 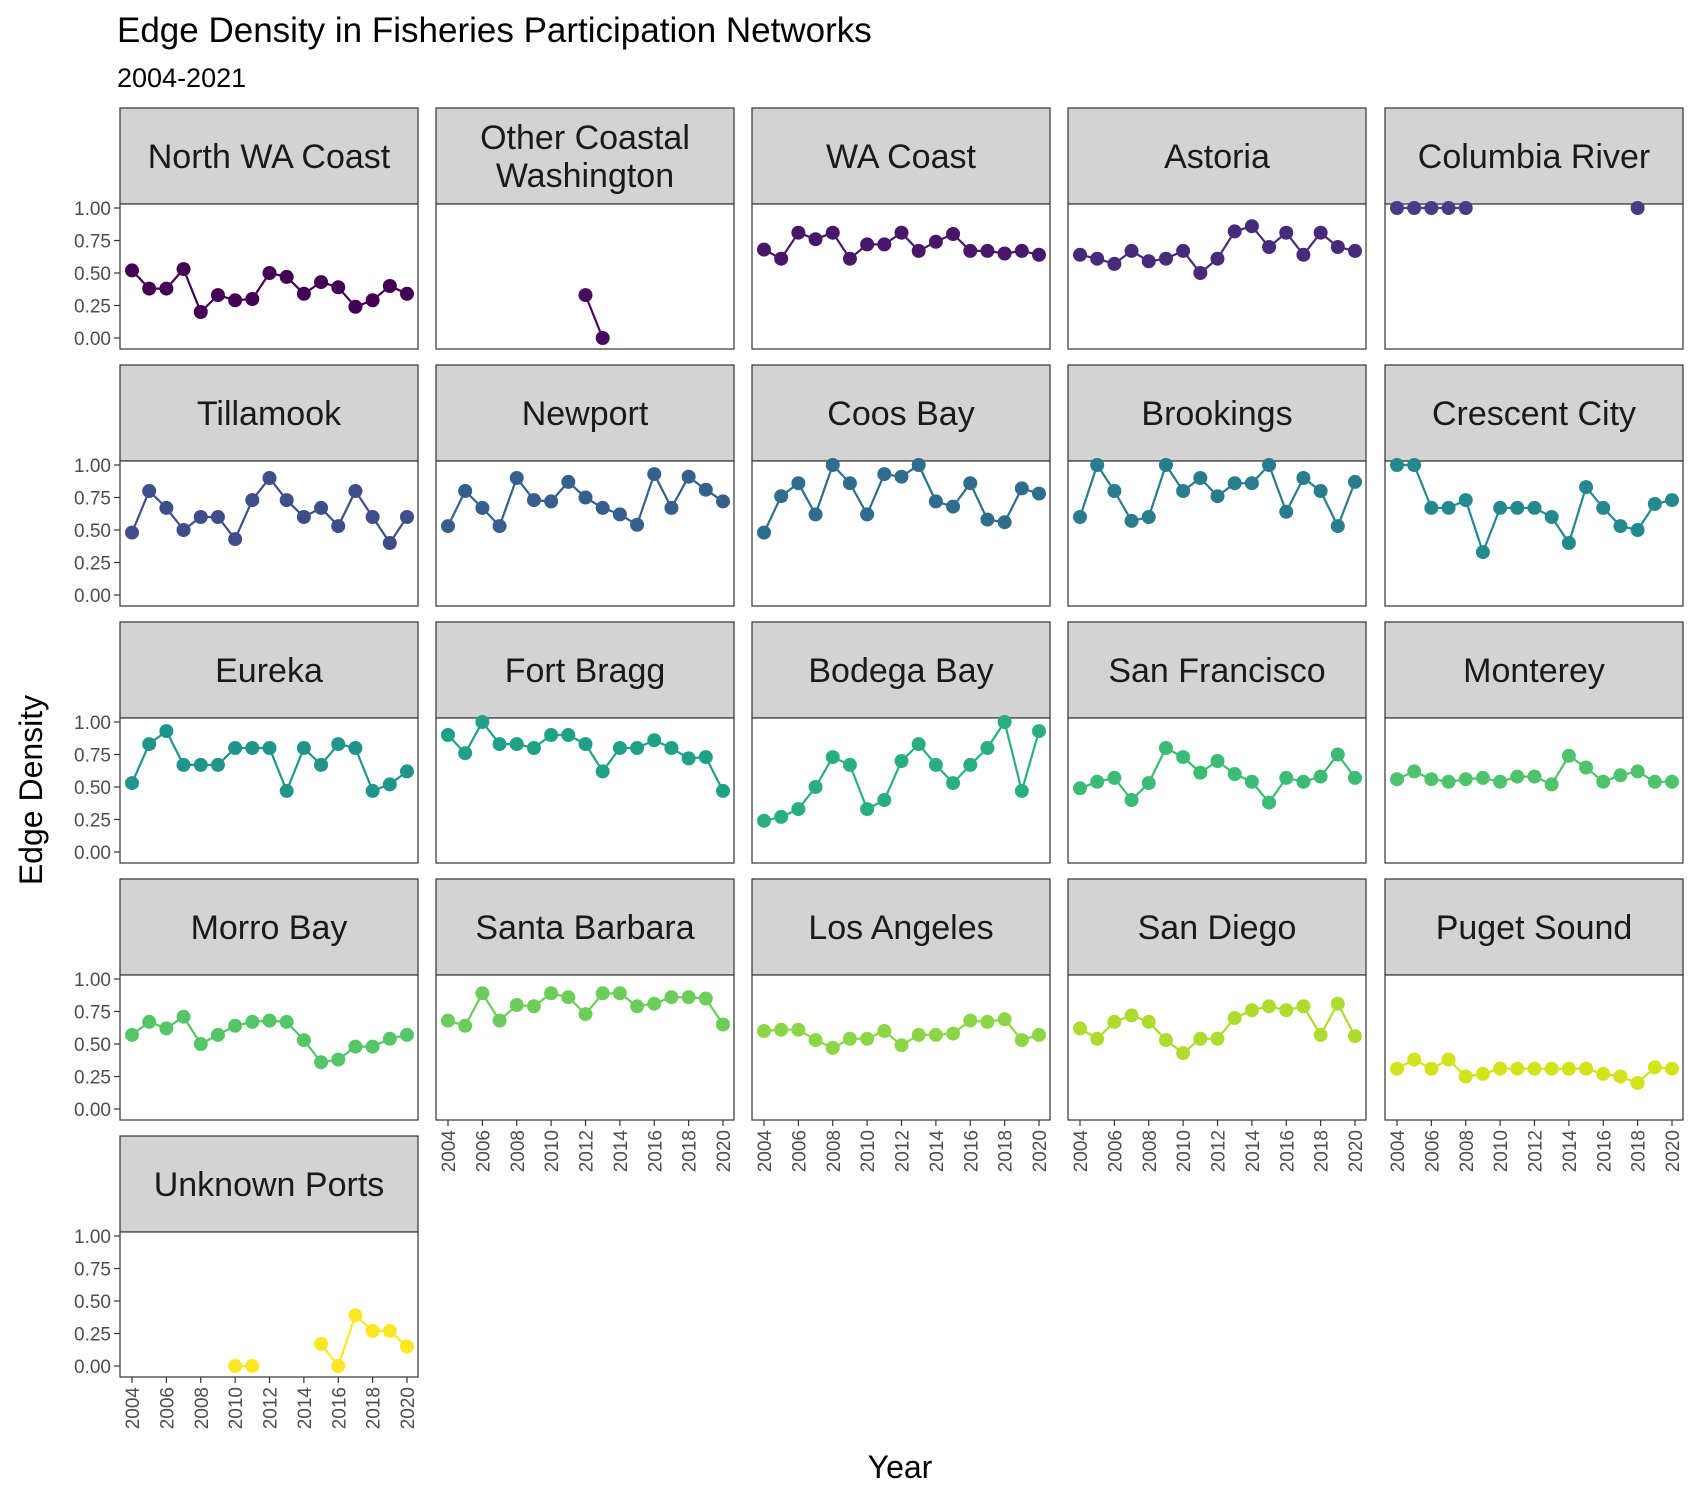 I want to click on x-tick-label: 2018, so click(x=690, y=1151).